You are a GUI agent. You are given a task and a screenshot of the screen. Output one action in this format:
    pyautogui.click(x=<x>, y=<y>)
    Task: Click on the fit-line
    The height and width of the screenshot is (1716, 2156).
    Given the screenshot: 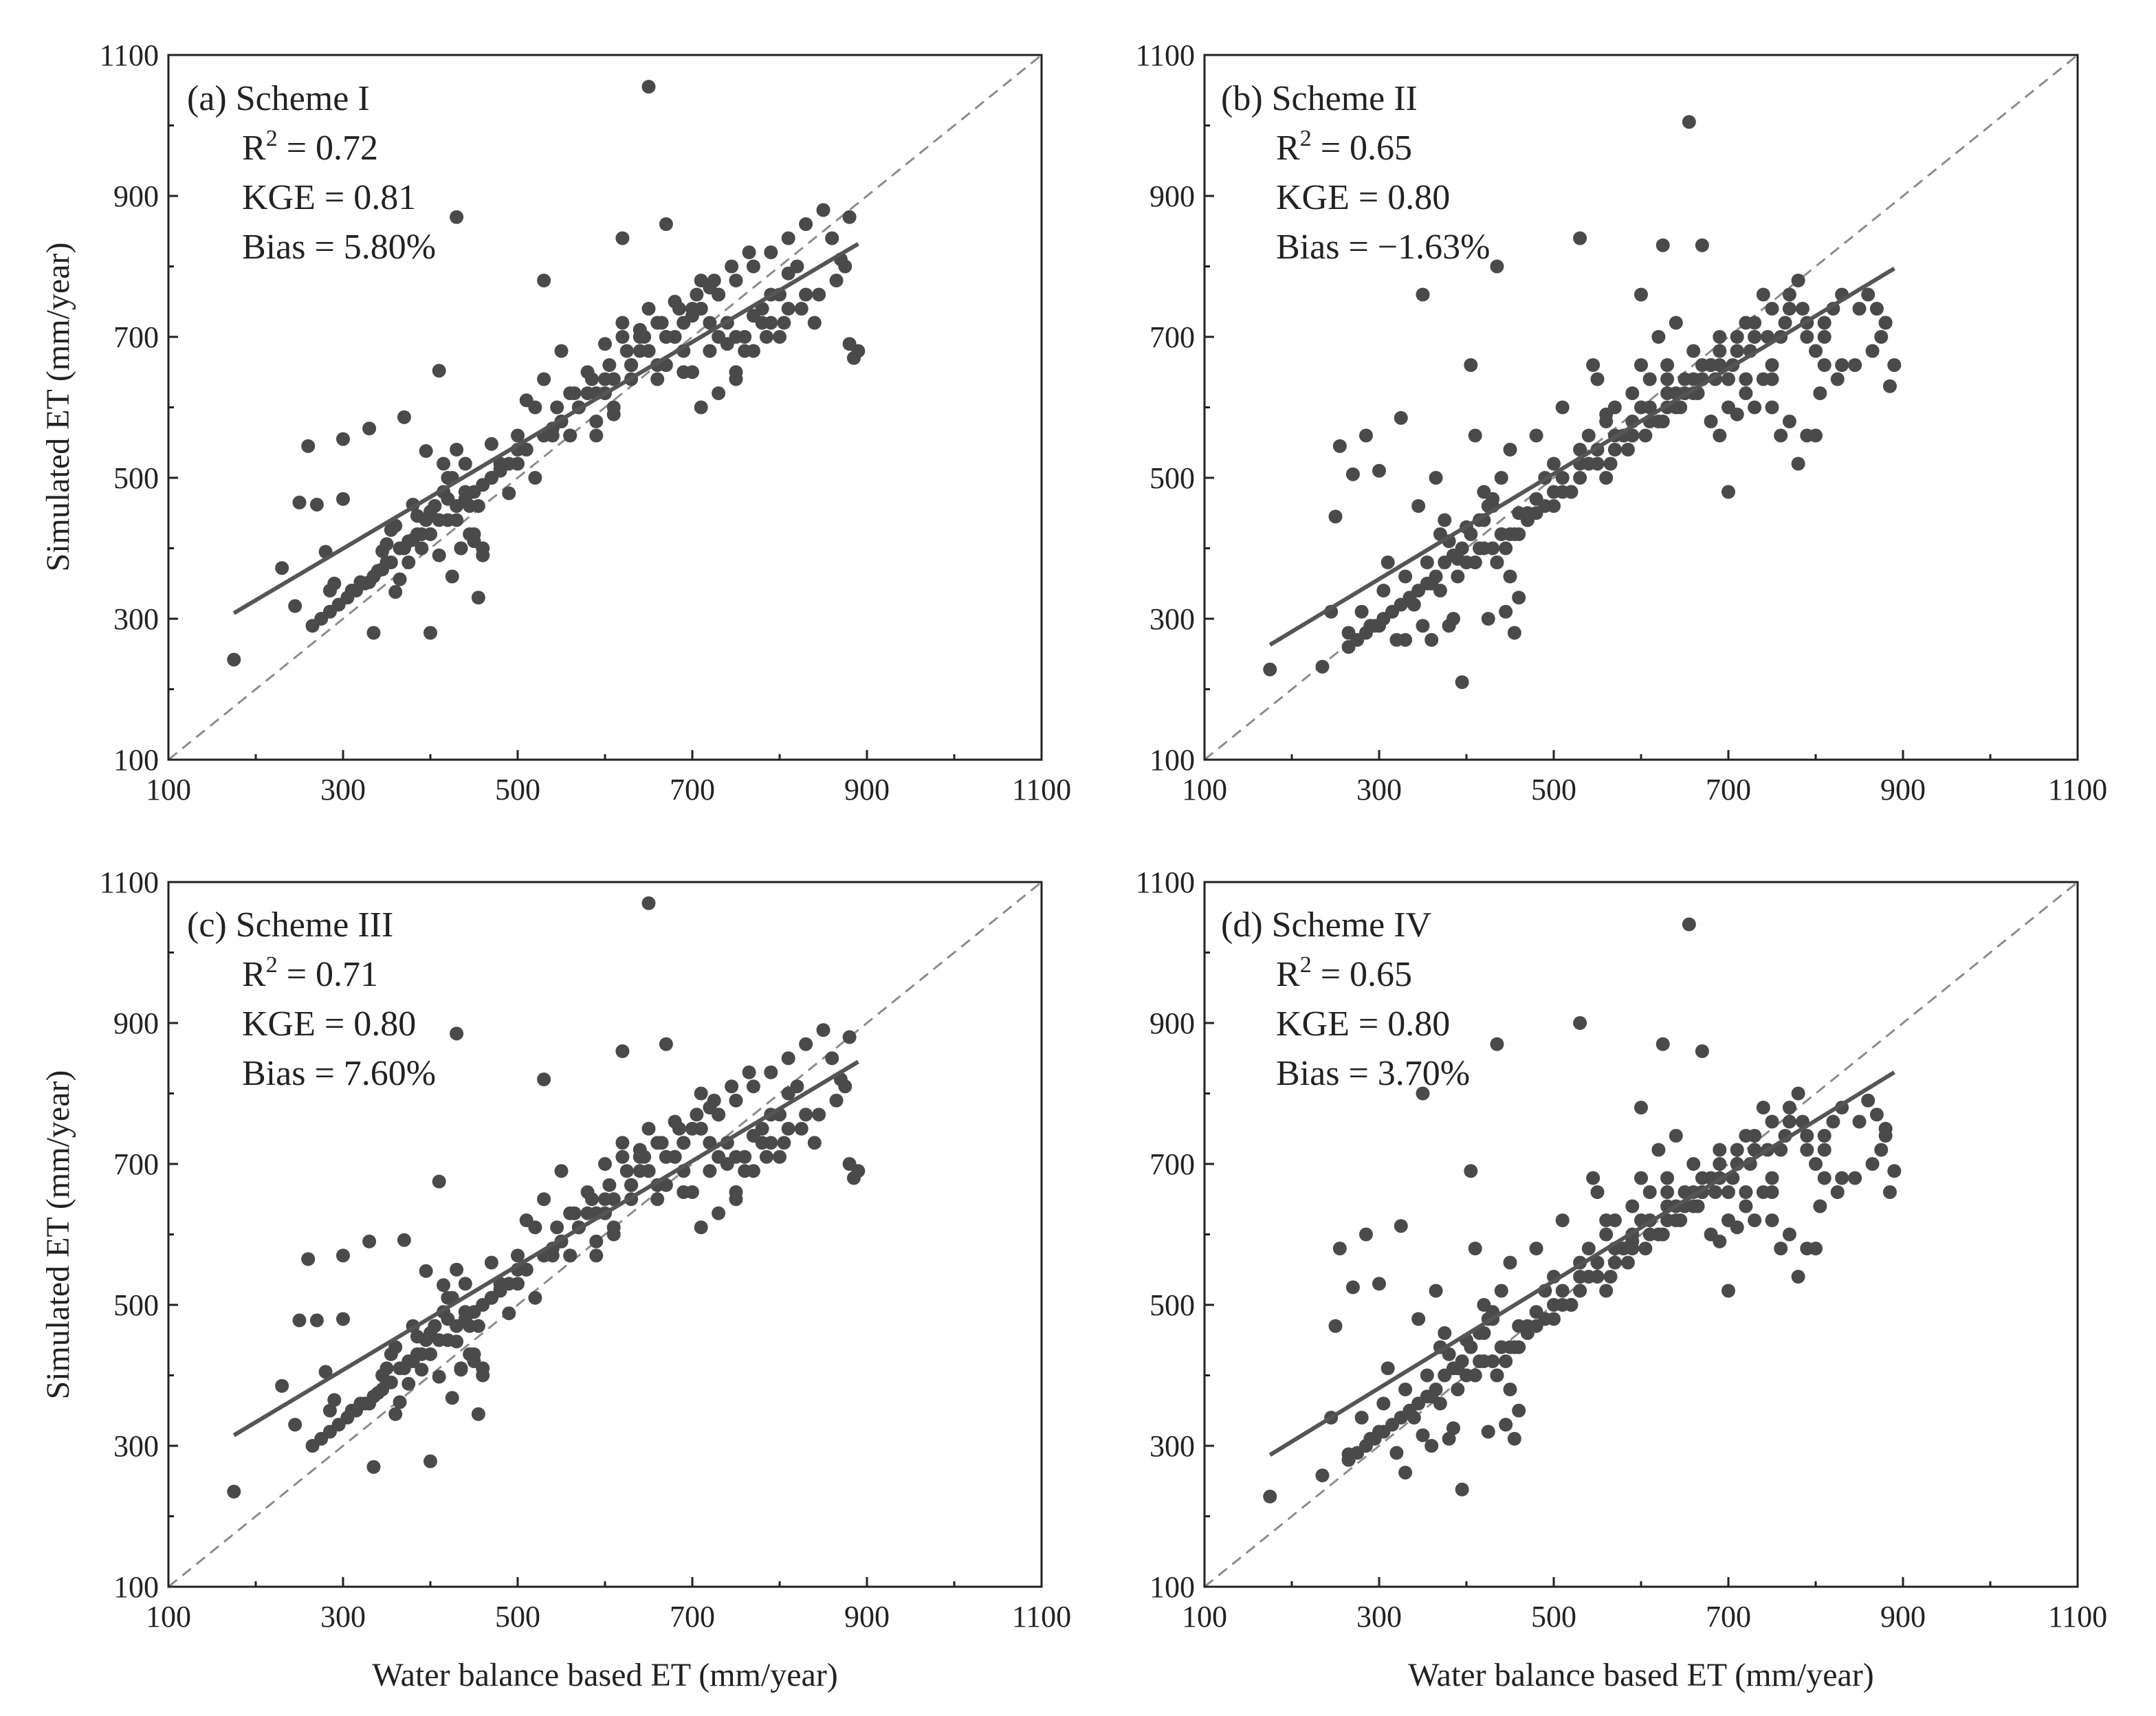 What is the action you would take?
    pyautogui.click(x=1581, y=457)
    